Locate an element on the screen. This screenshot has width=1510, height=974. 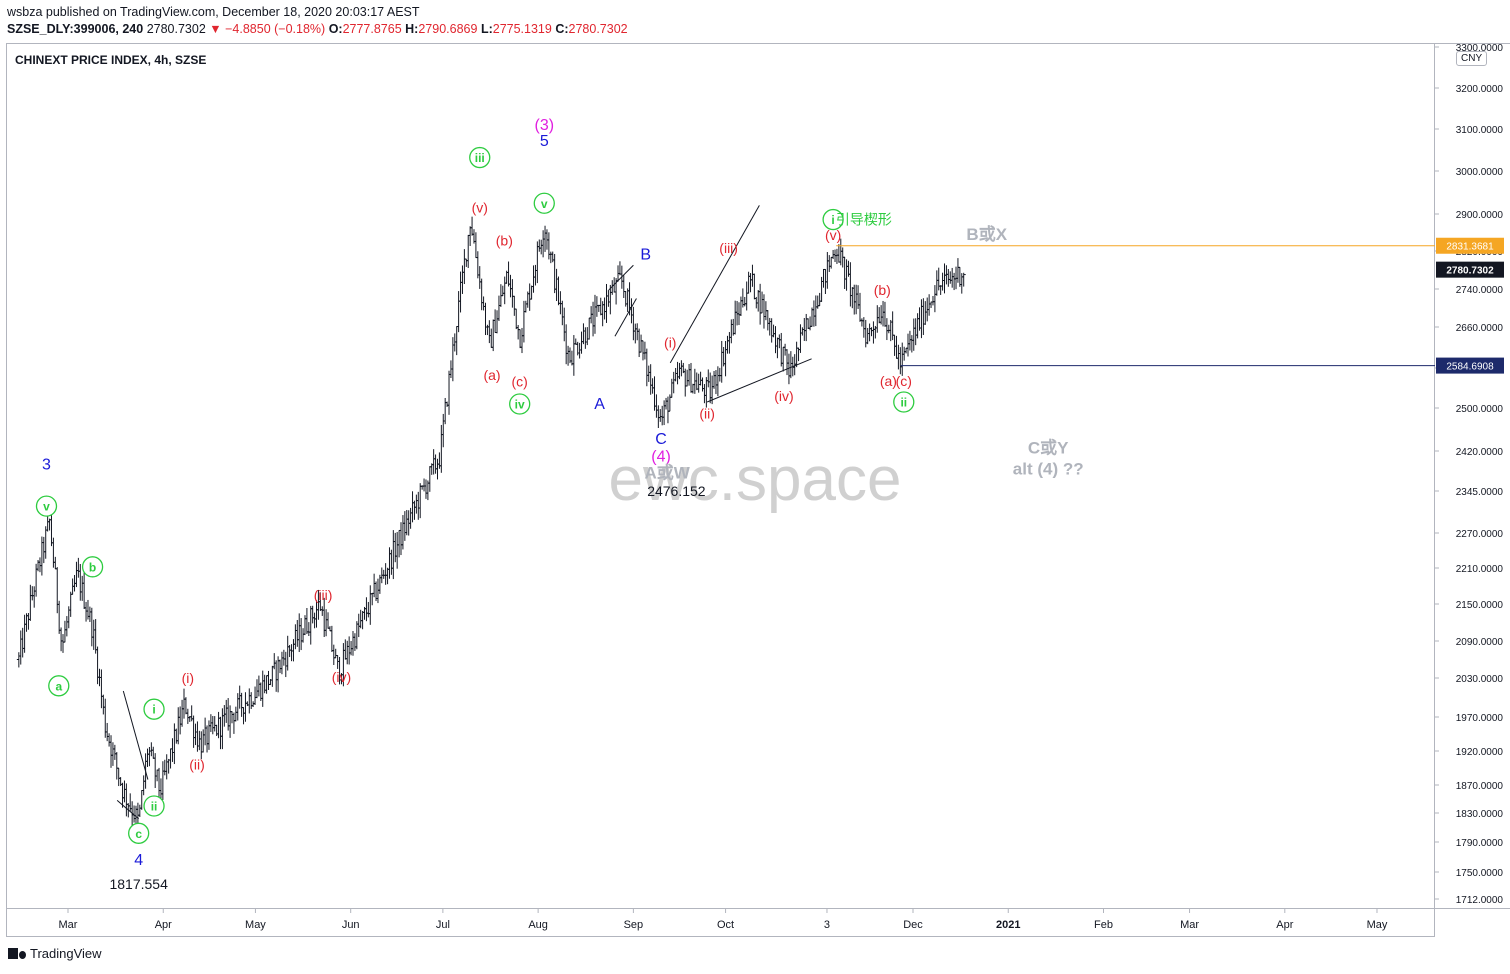
price-tick-label: 3000.0000 is located at coordinates (1480, 172).